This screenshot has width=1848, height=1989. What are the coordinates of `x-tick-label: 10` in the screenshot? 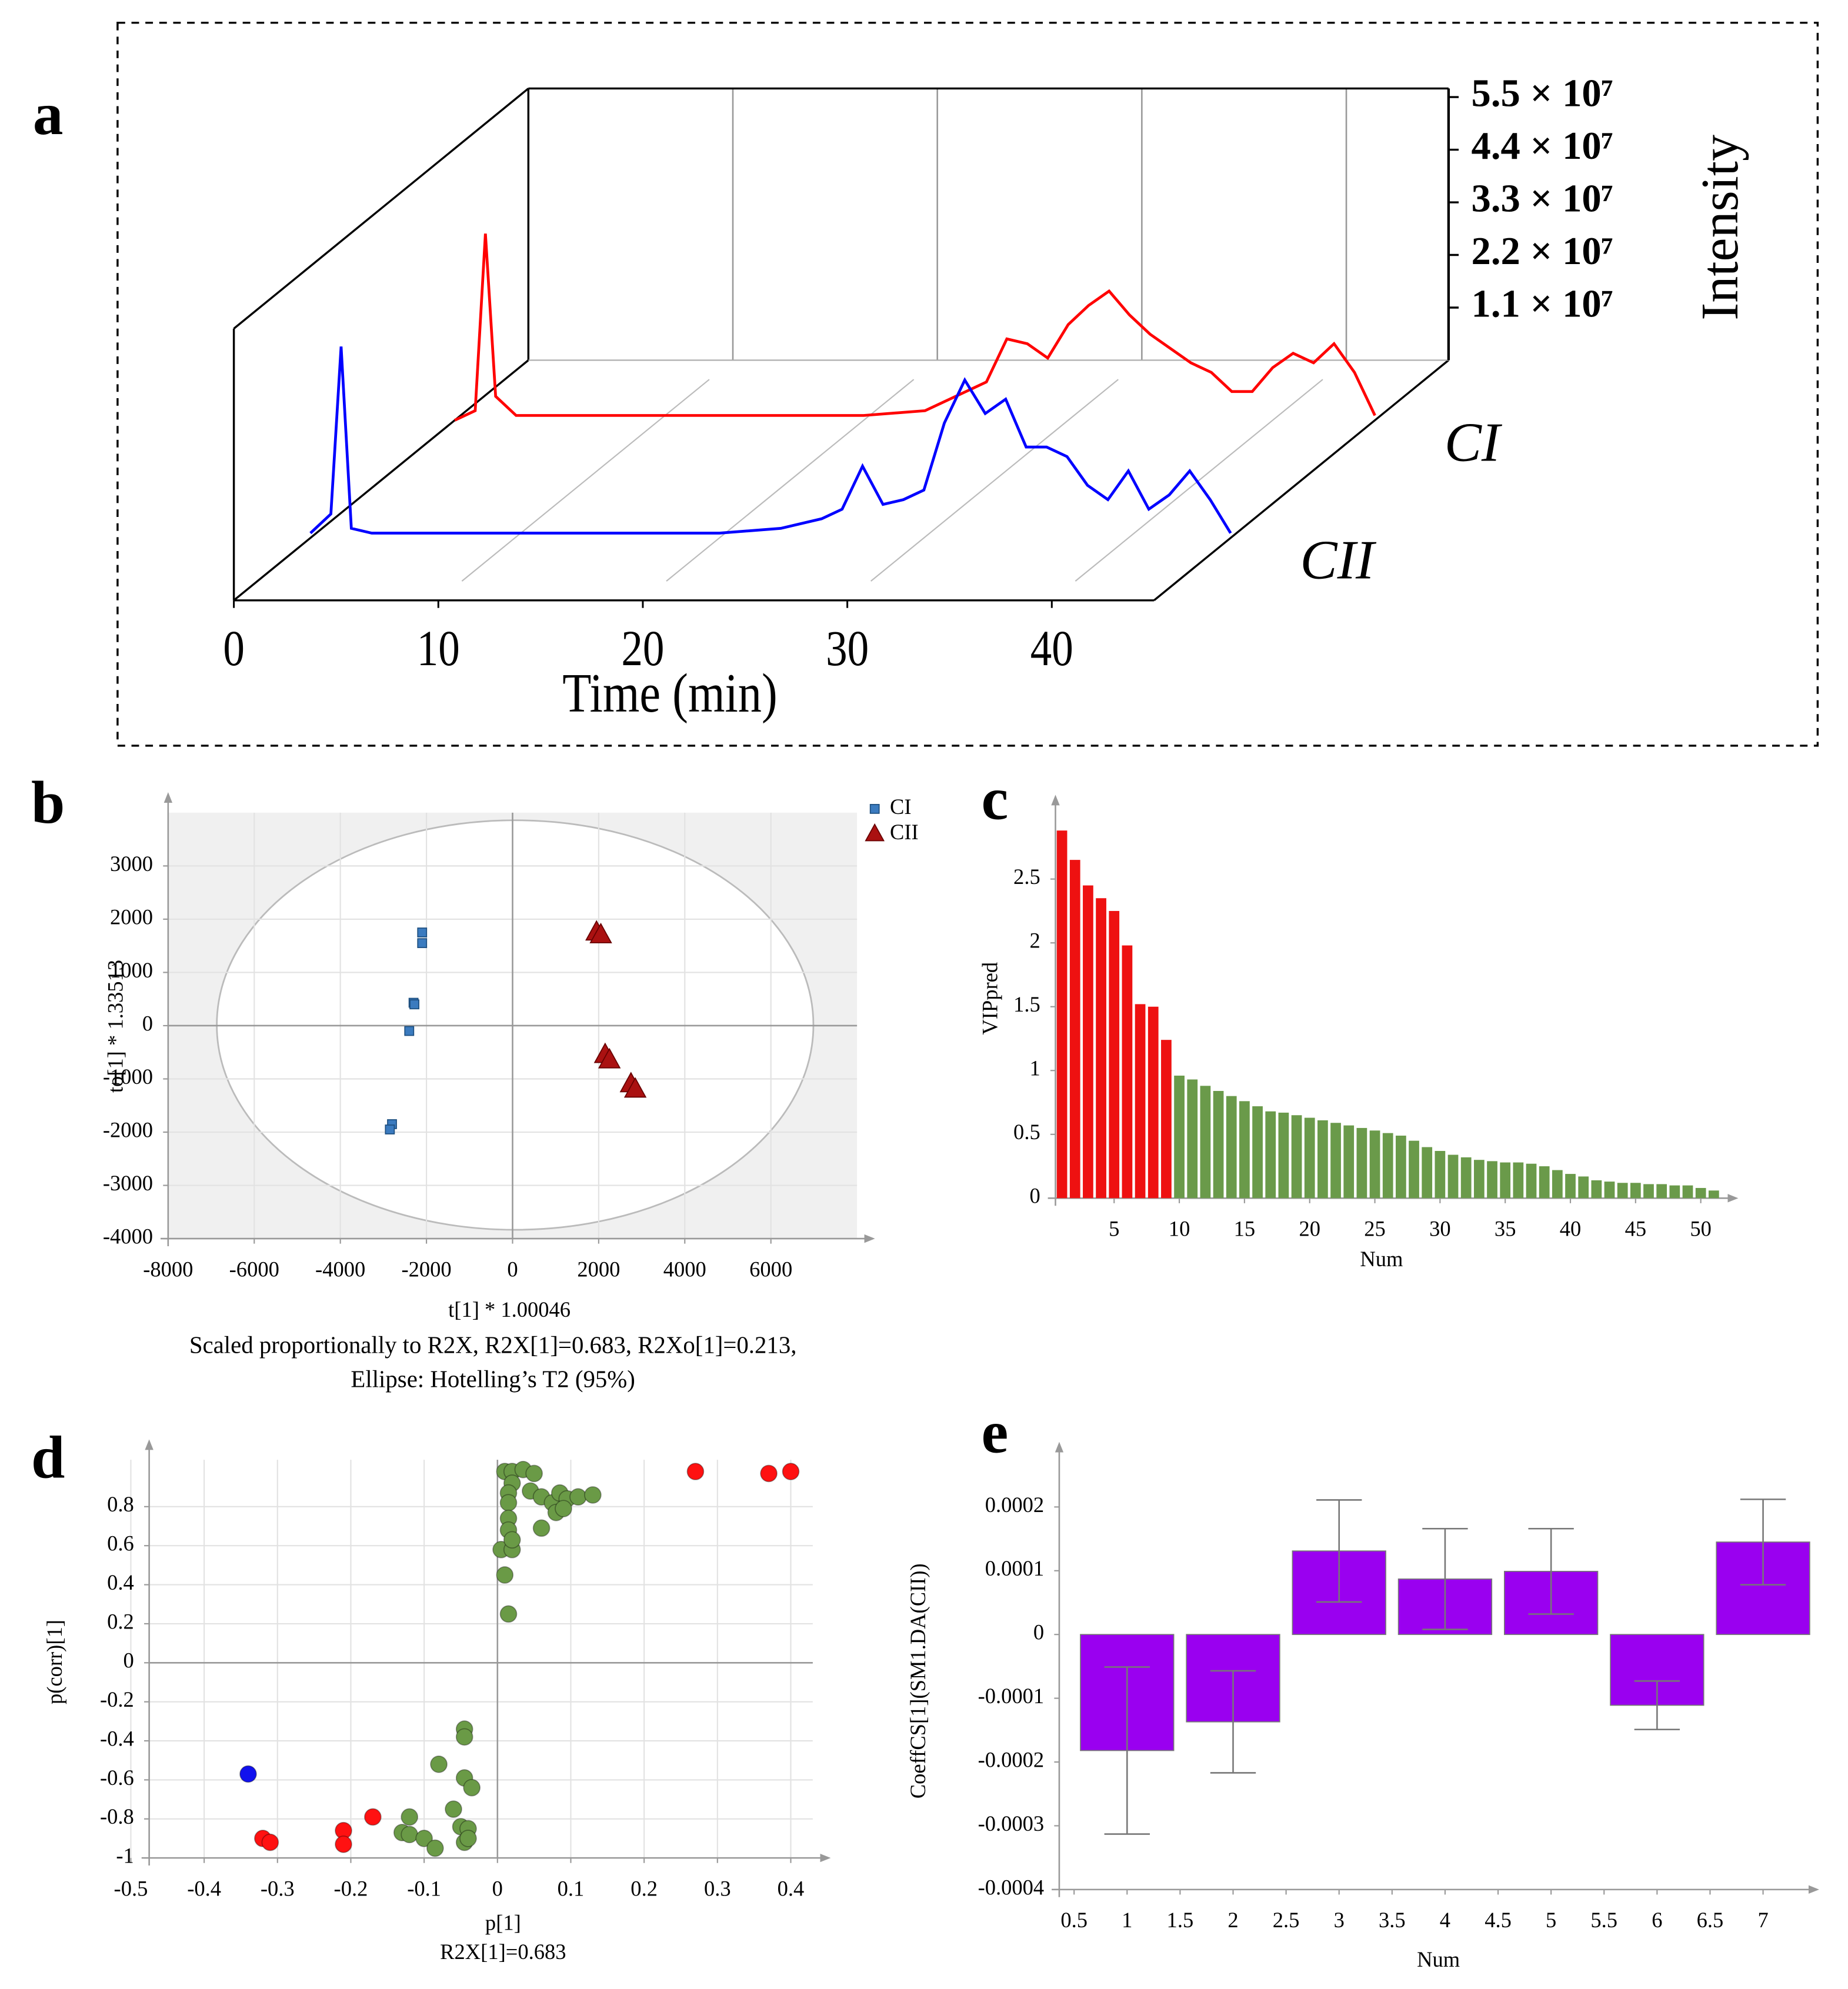 It's located at (1179, 1229).